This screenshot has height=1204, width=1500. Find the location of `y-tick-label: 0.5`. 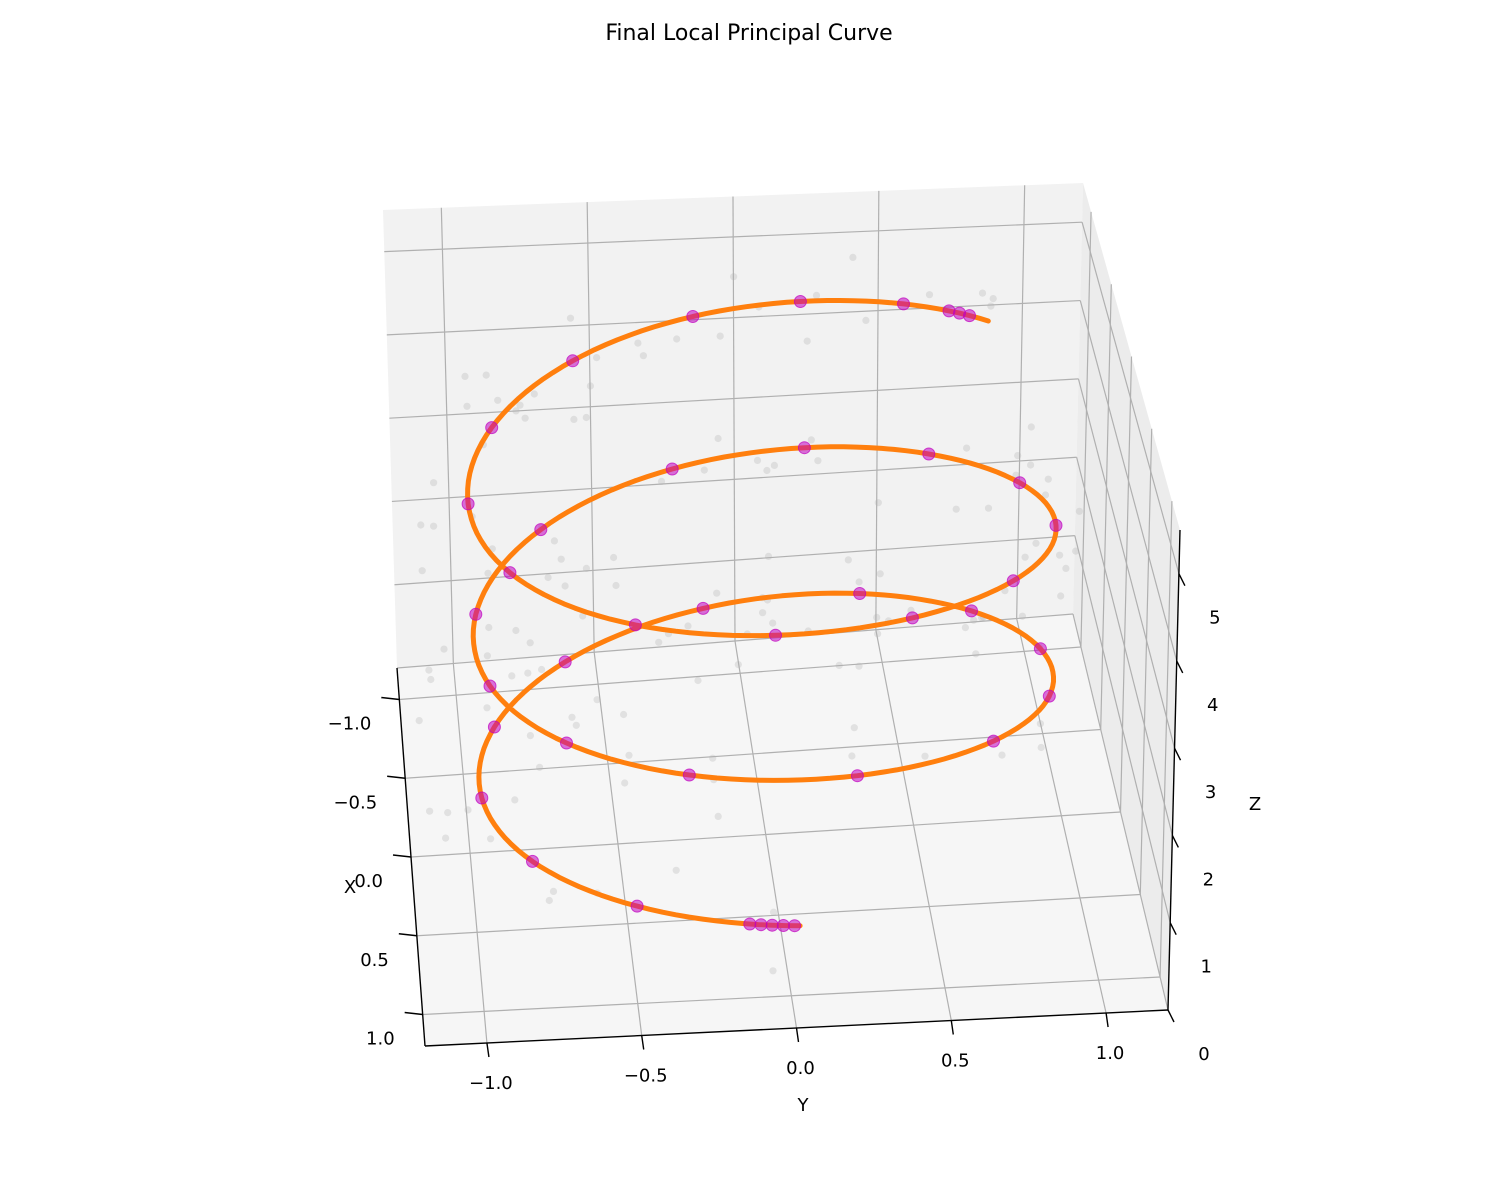

y-tick-label: 0.5 is located at coordinates (955, 1061).